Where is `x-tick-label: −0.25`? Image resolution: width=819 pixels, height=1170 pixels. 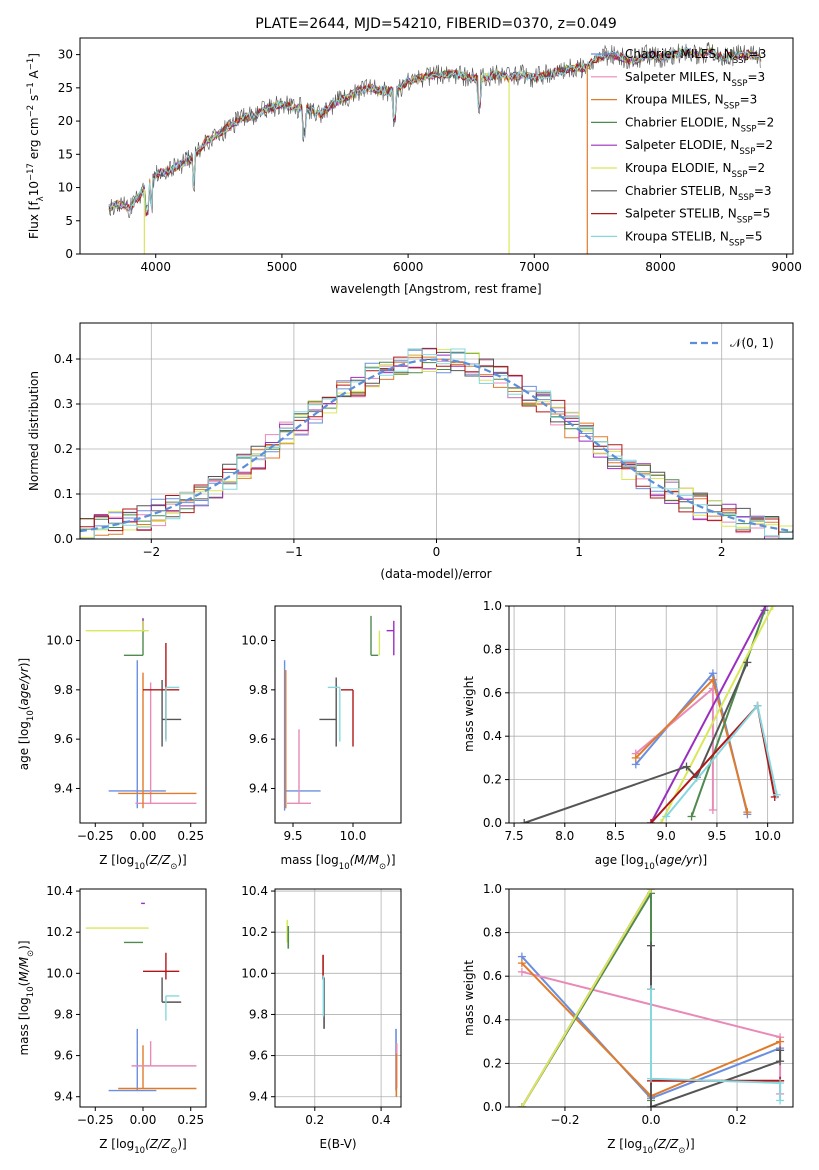
x-tick-label: −0.25 is located at coordinates (95, 836).